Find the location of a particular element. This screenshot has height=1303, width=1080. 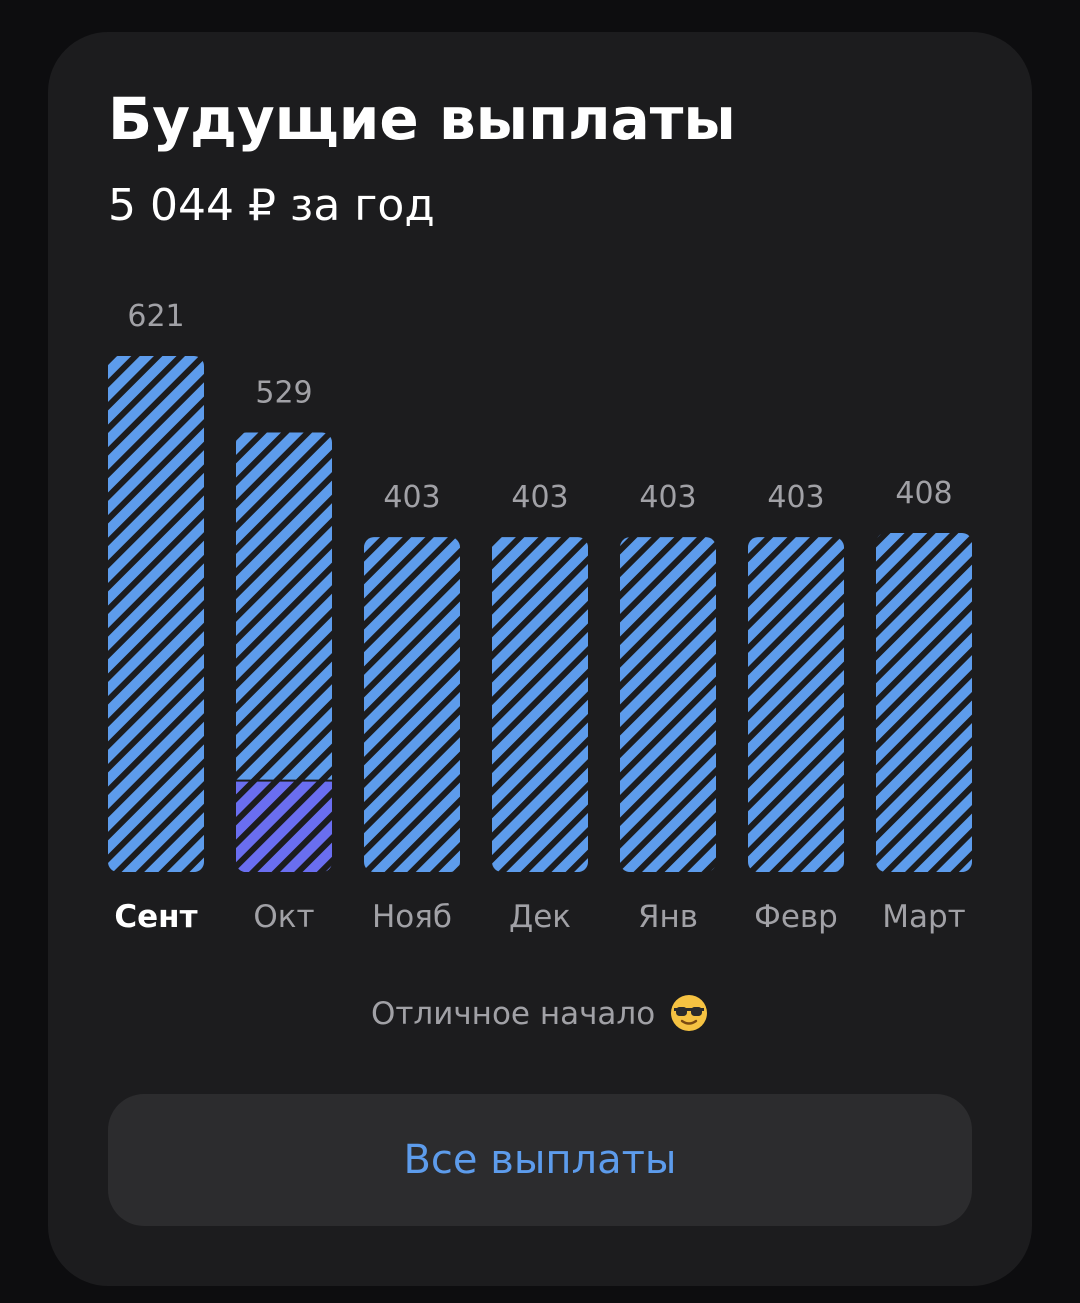

yearly-total: 5 044 ₽ за год is located at coordinates (271, 205).